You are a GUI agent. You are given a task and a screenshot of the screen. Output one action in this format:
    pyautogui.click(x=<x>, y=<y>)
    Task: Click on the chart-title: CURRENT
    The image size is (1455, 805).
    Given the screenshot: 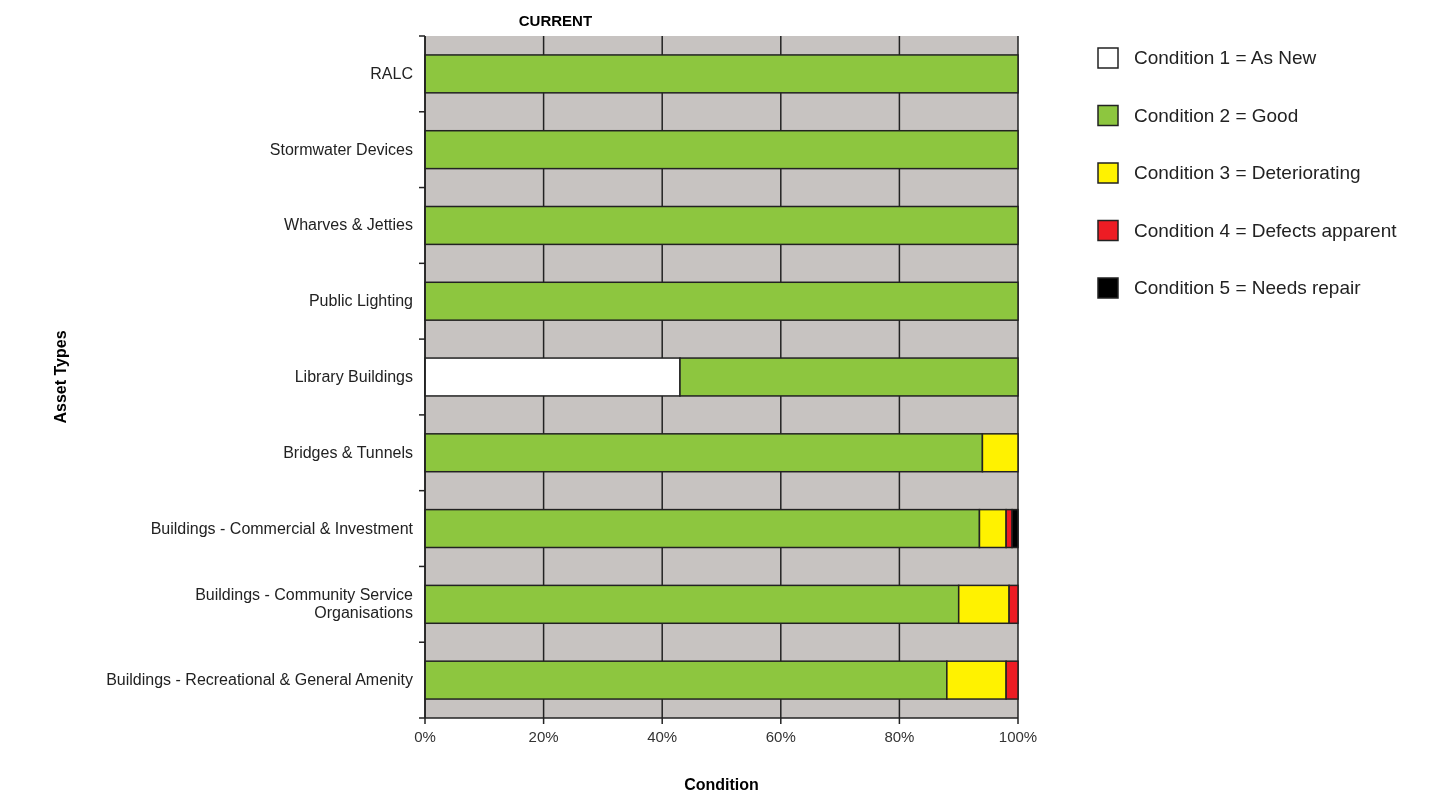 What is the action you would take?
    pyautogui.click(x=555, y=20)
    